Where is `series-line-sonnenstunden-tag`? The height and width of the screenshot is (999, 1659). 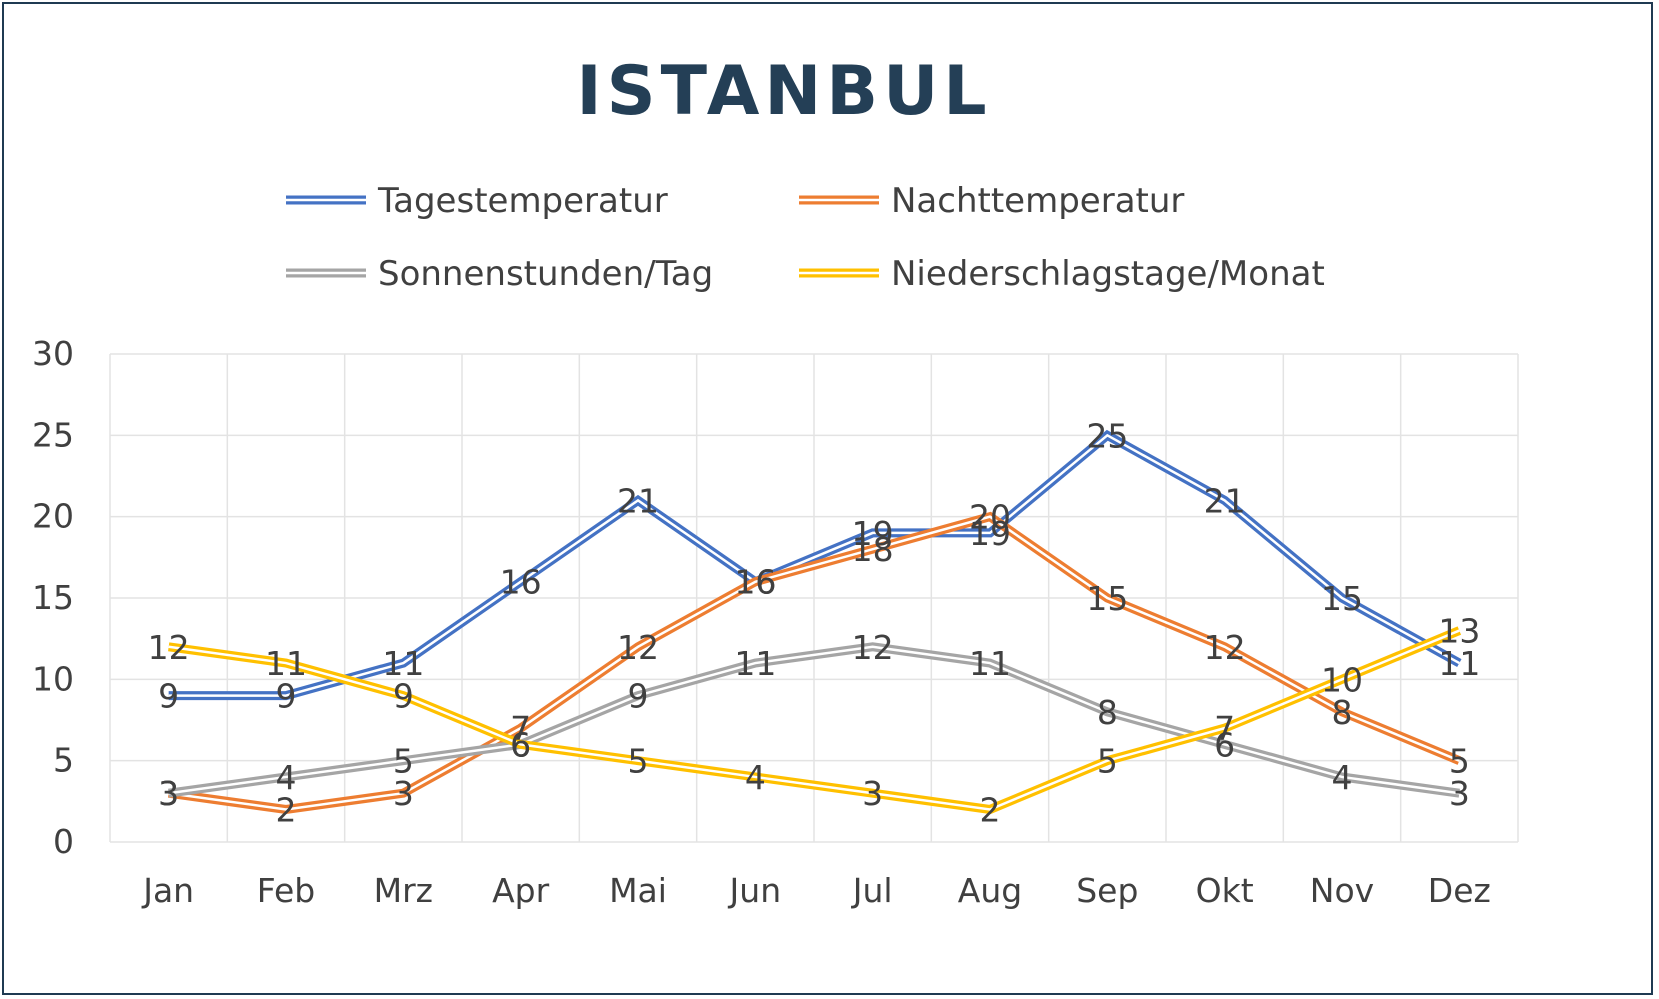
series-line-sonnenstunden-tag is located at coordinates (814, 720).